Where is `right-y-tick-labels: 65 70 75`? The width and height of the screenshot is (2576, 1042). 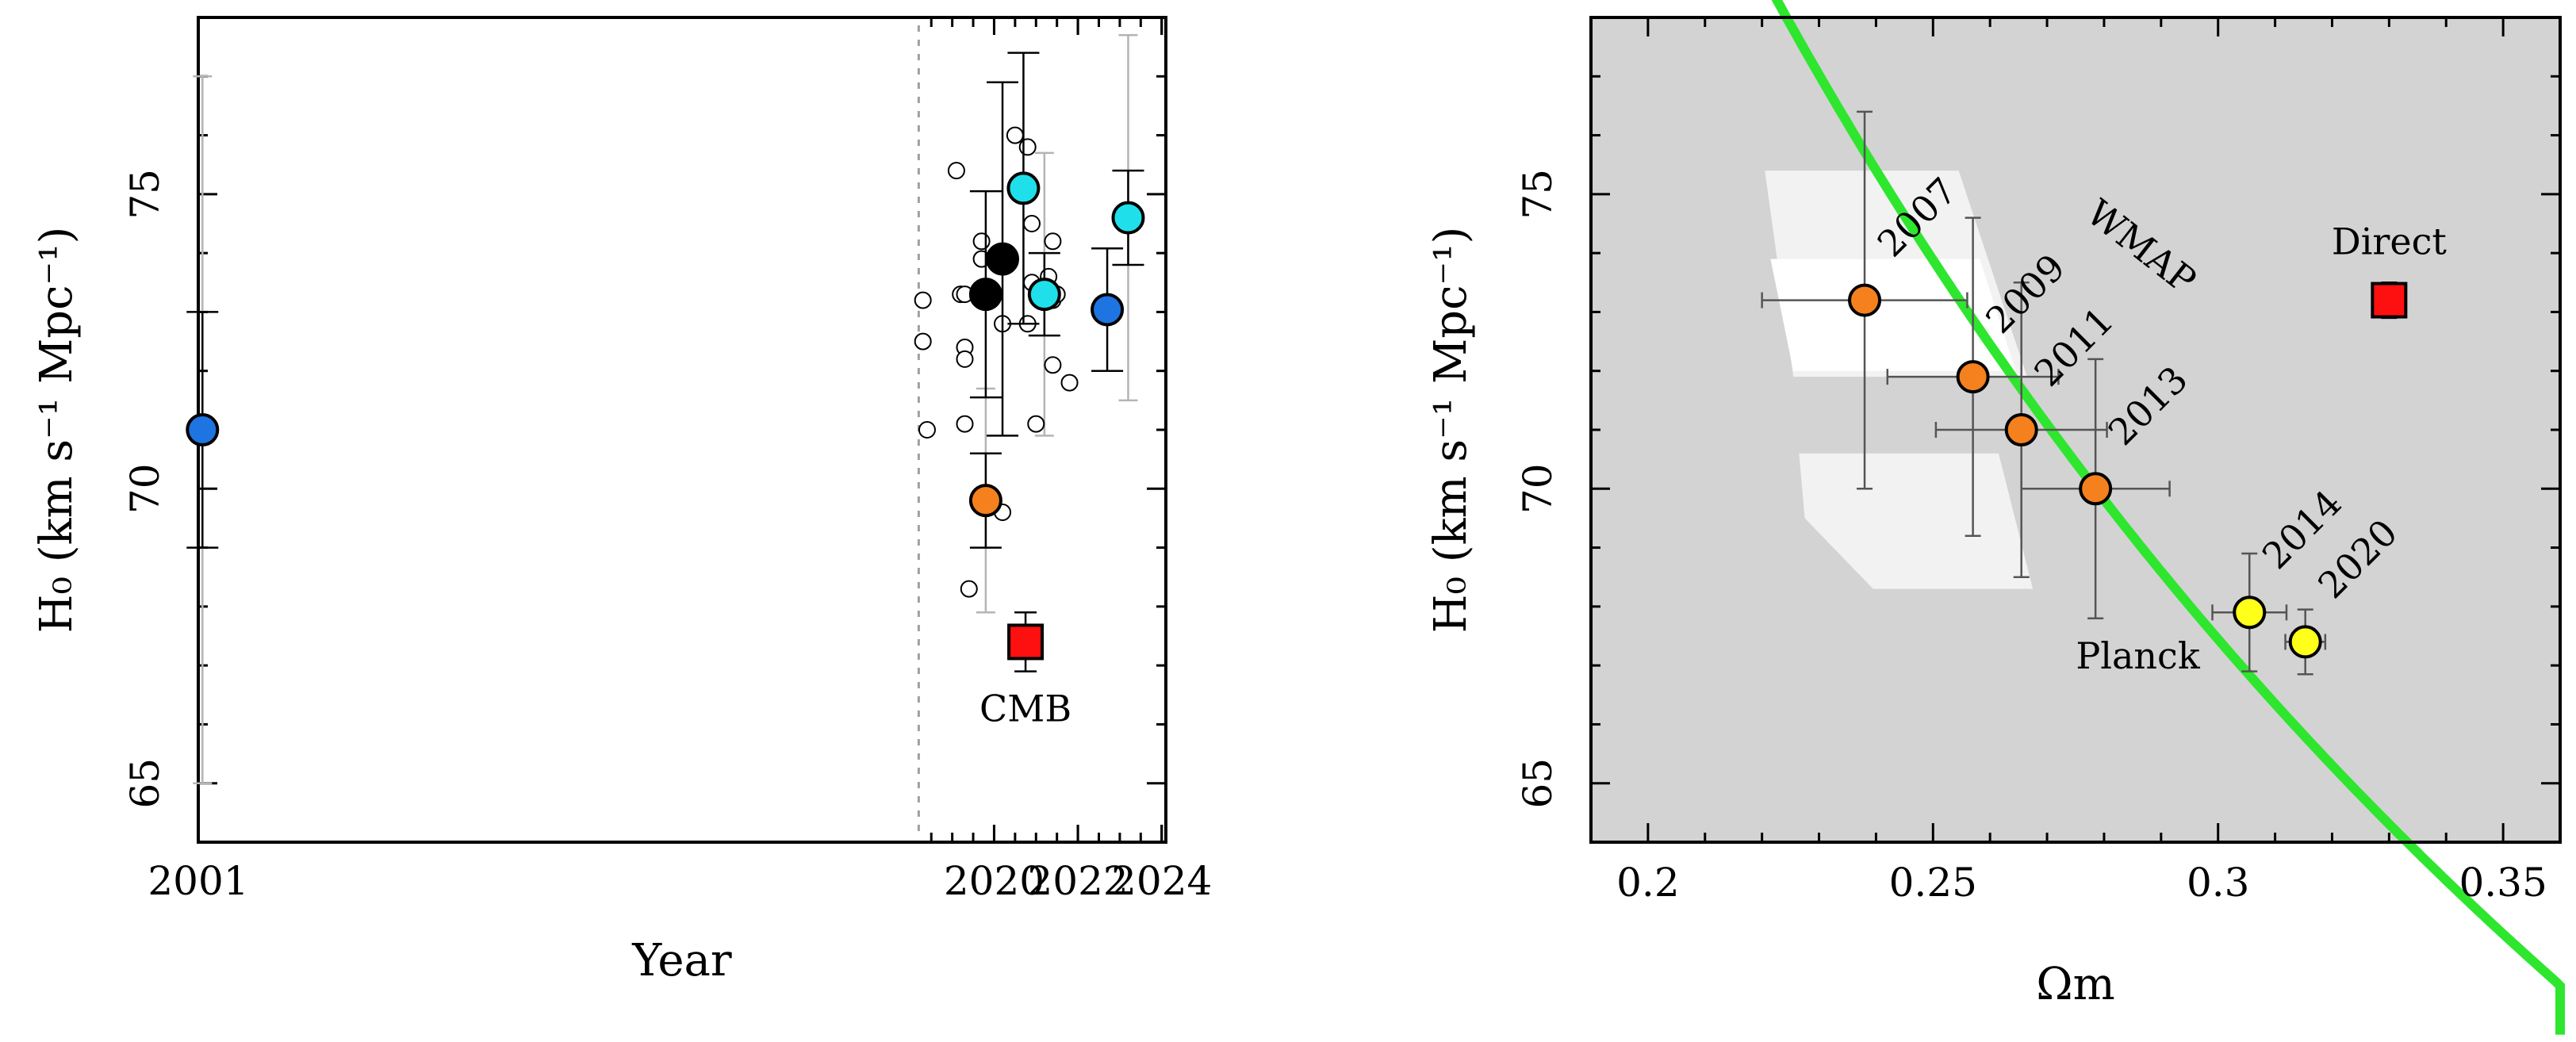
right-y-tick-labels: 65 70 75 is located at coordinates (1538, 488).